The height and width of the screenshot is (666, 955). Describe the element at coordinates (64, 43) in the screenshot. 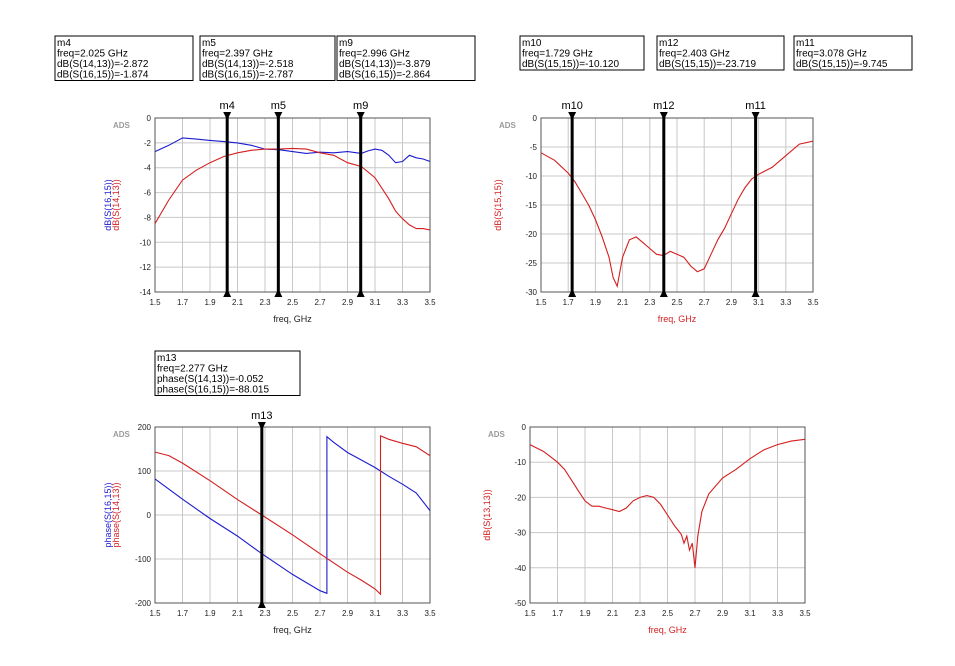

I see `marker-readout-title: m4` at that location.